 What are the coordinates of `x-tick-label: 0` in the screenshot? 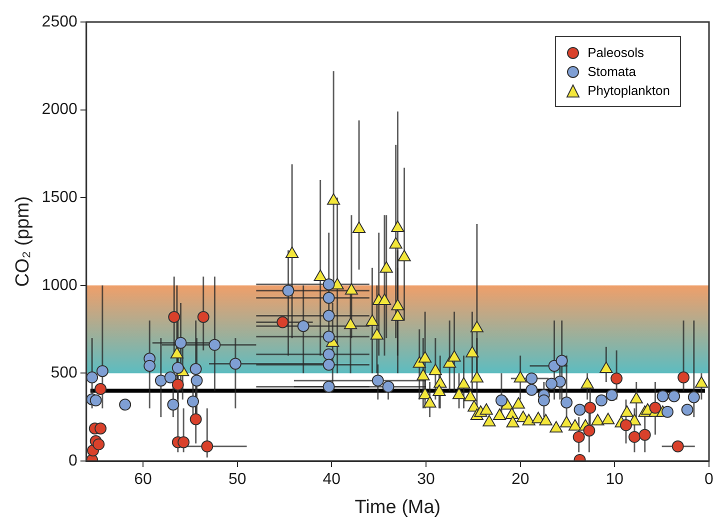 It's located at (709, 479).